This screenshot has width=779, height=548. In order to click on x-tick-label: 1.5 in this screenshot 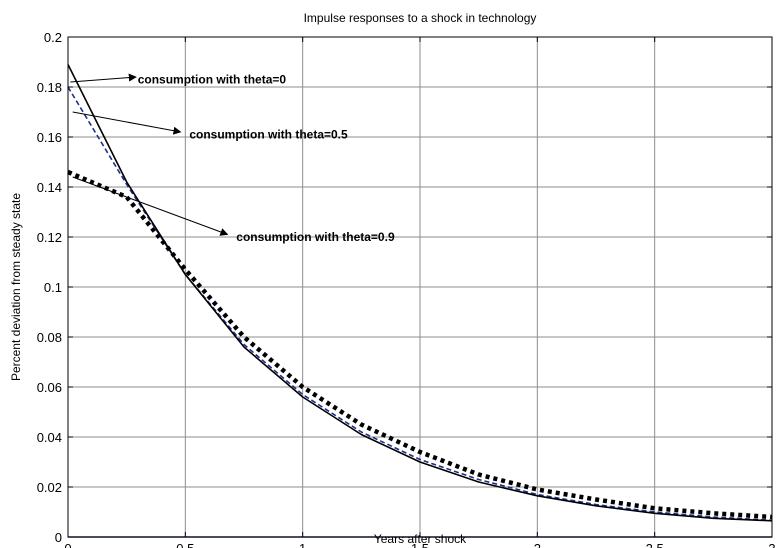, I will do `click(420, 544)`.